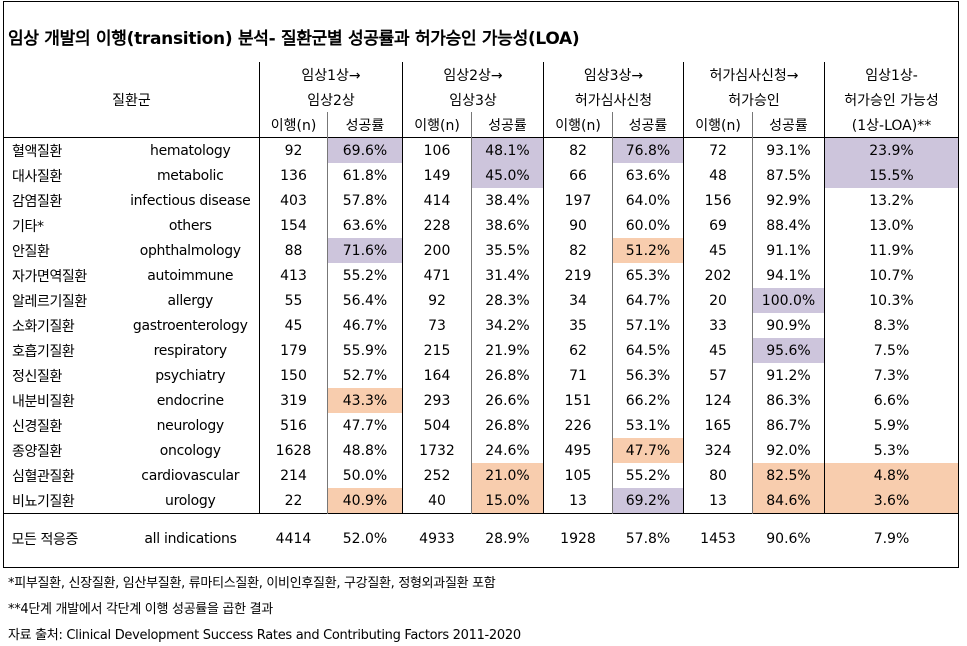 This screenshot has height=646, width=967. Describe the element at coordinates (578, 350) in the screenshot. I see `phase3-n: 62` at that location.